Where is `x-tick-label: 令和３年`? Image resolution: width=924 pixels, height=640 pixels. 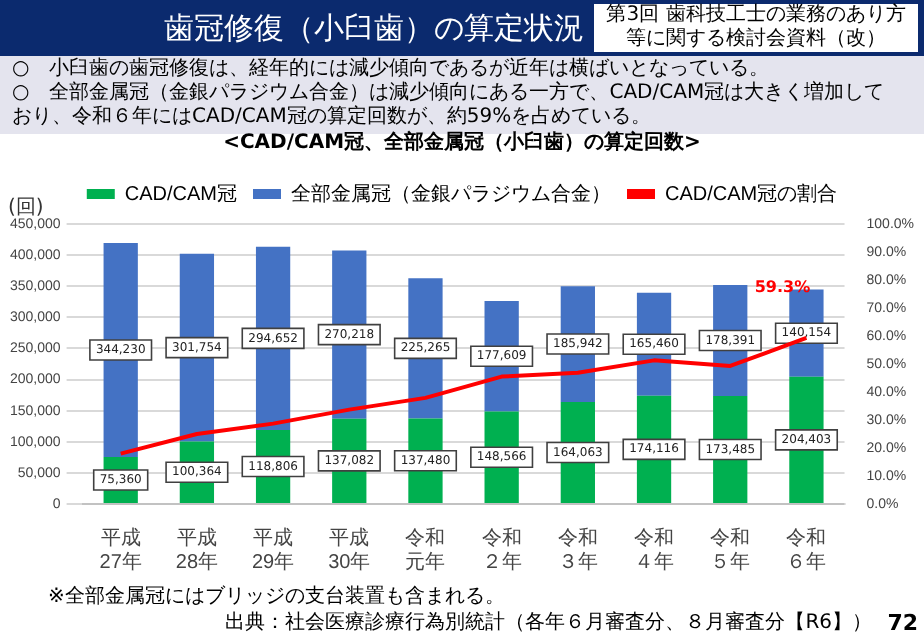
x-tick-label: 令和３年 is located at coordinates (577, 549).